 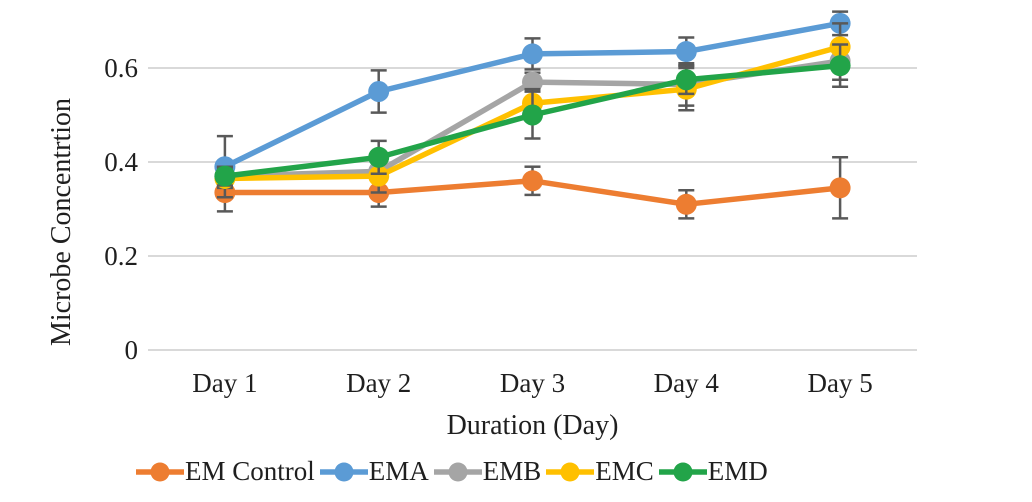 I want to click on legend-label: EMA, so click(x=398, y=471).